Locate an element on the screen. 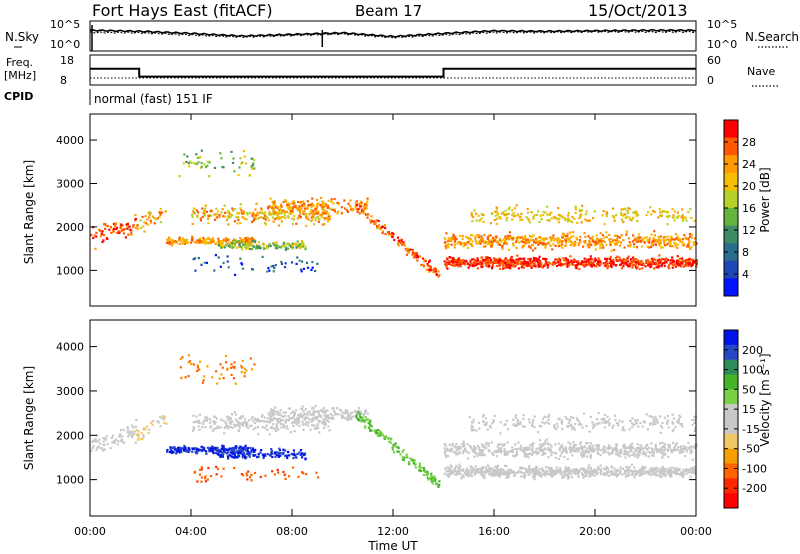 The image size is (800, 554). nsky-tick-top: 10^5 is located at coordinates (65, 24).